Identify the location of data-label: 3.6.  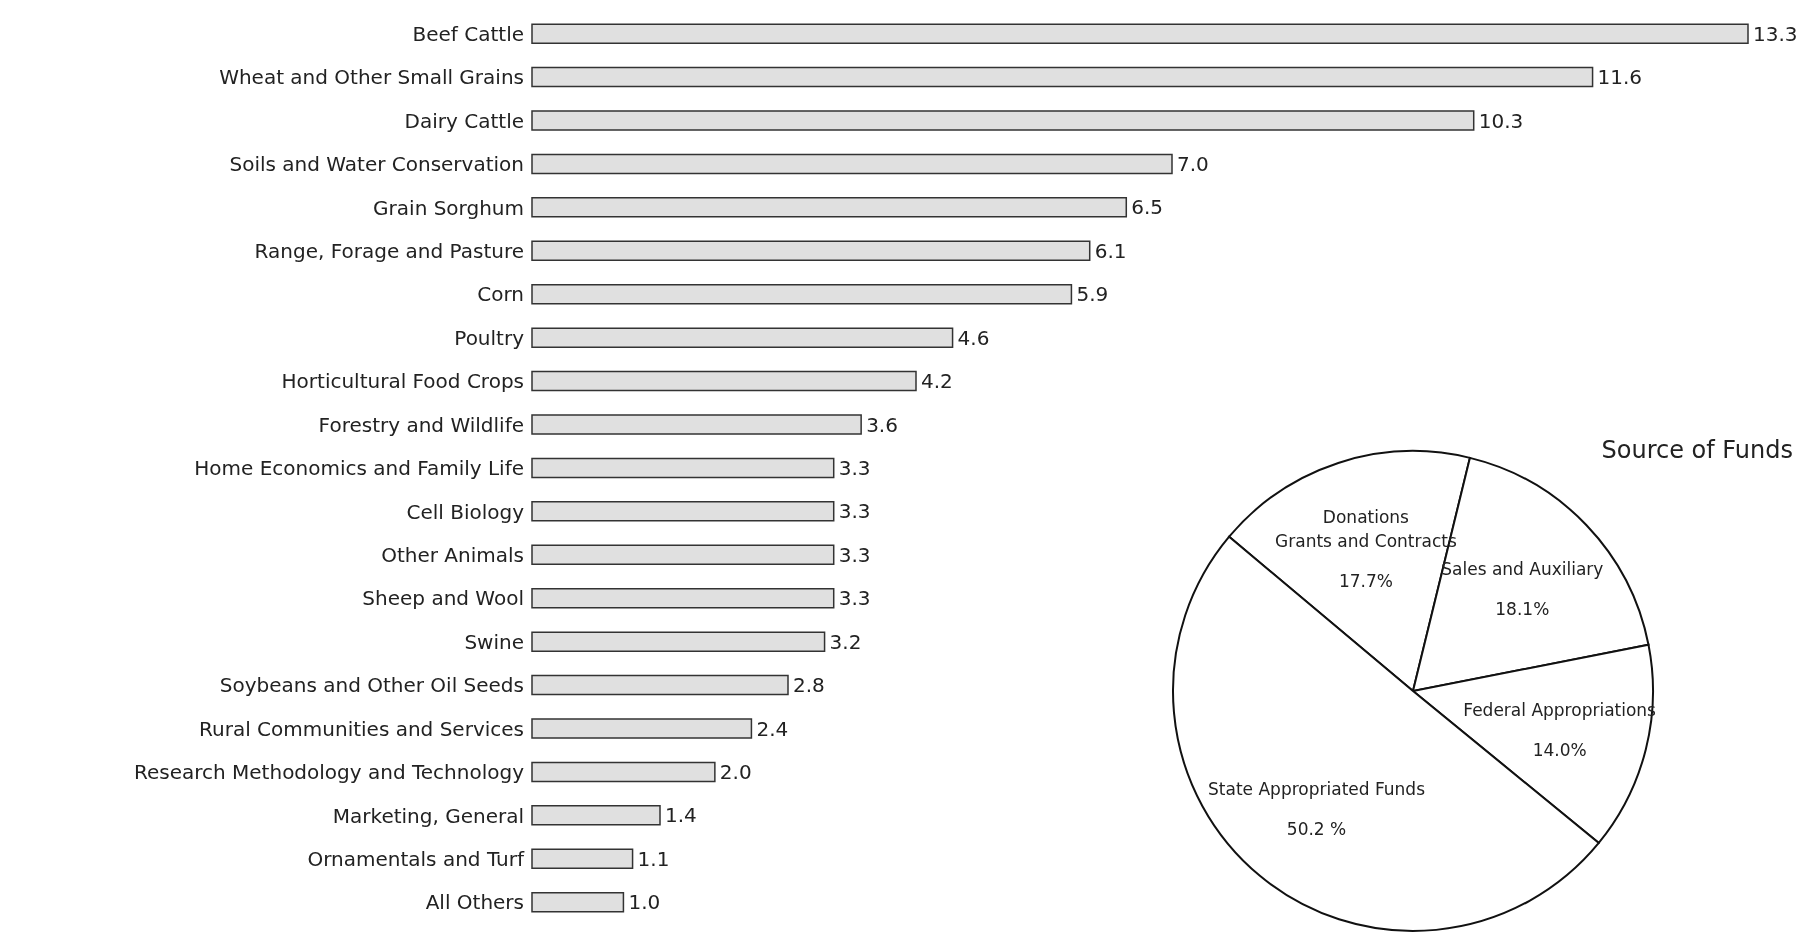
(882, 424).